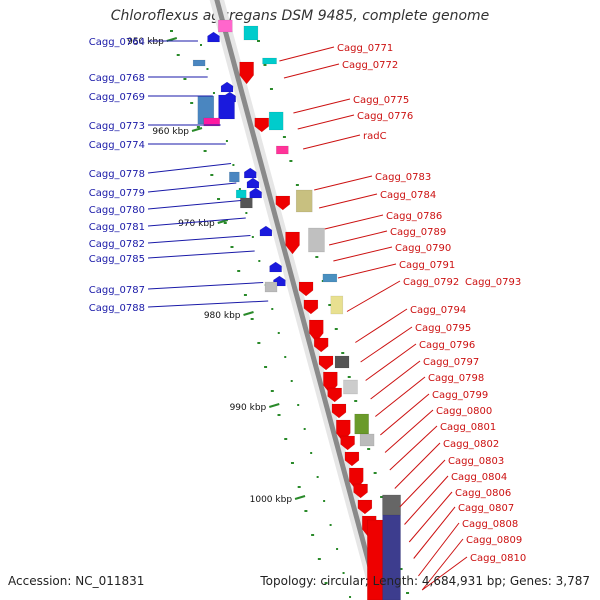  What do you see at coordinates (414, 216) in the screenshot?
I see `gene-label-right: Cagg_0786` at bounding box center [414, 216].